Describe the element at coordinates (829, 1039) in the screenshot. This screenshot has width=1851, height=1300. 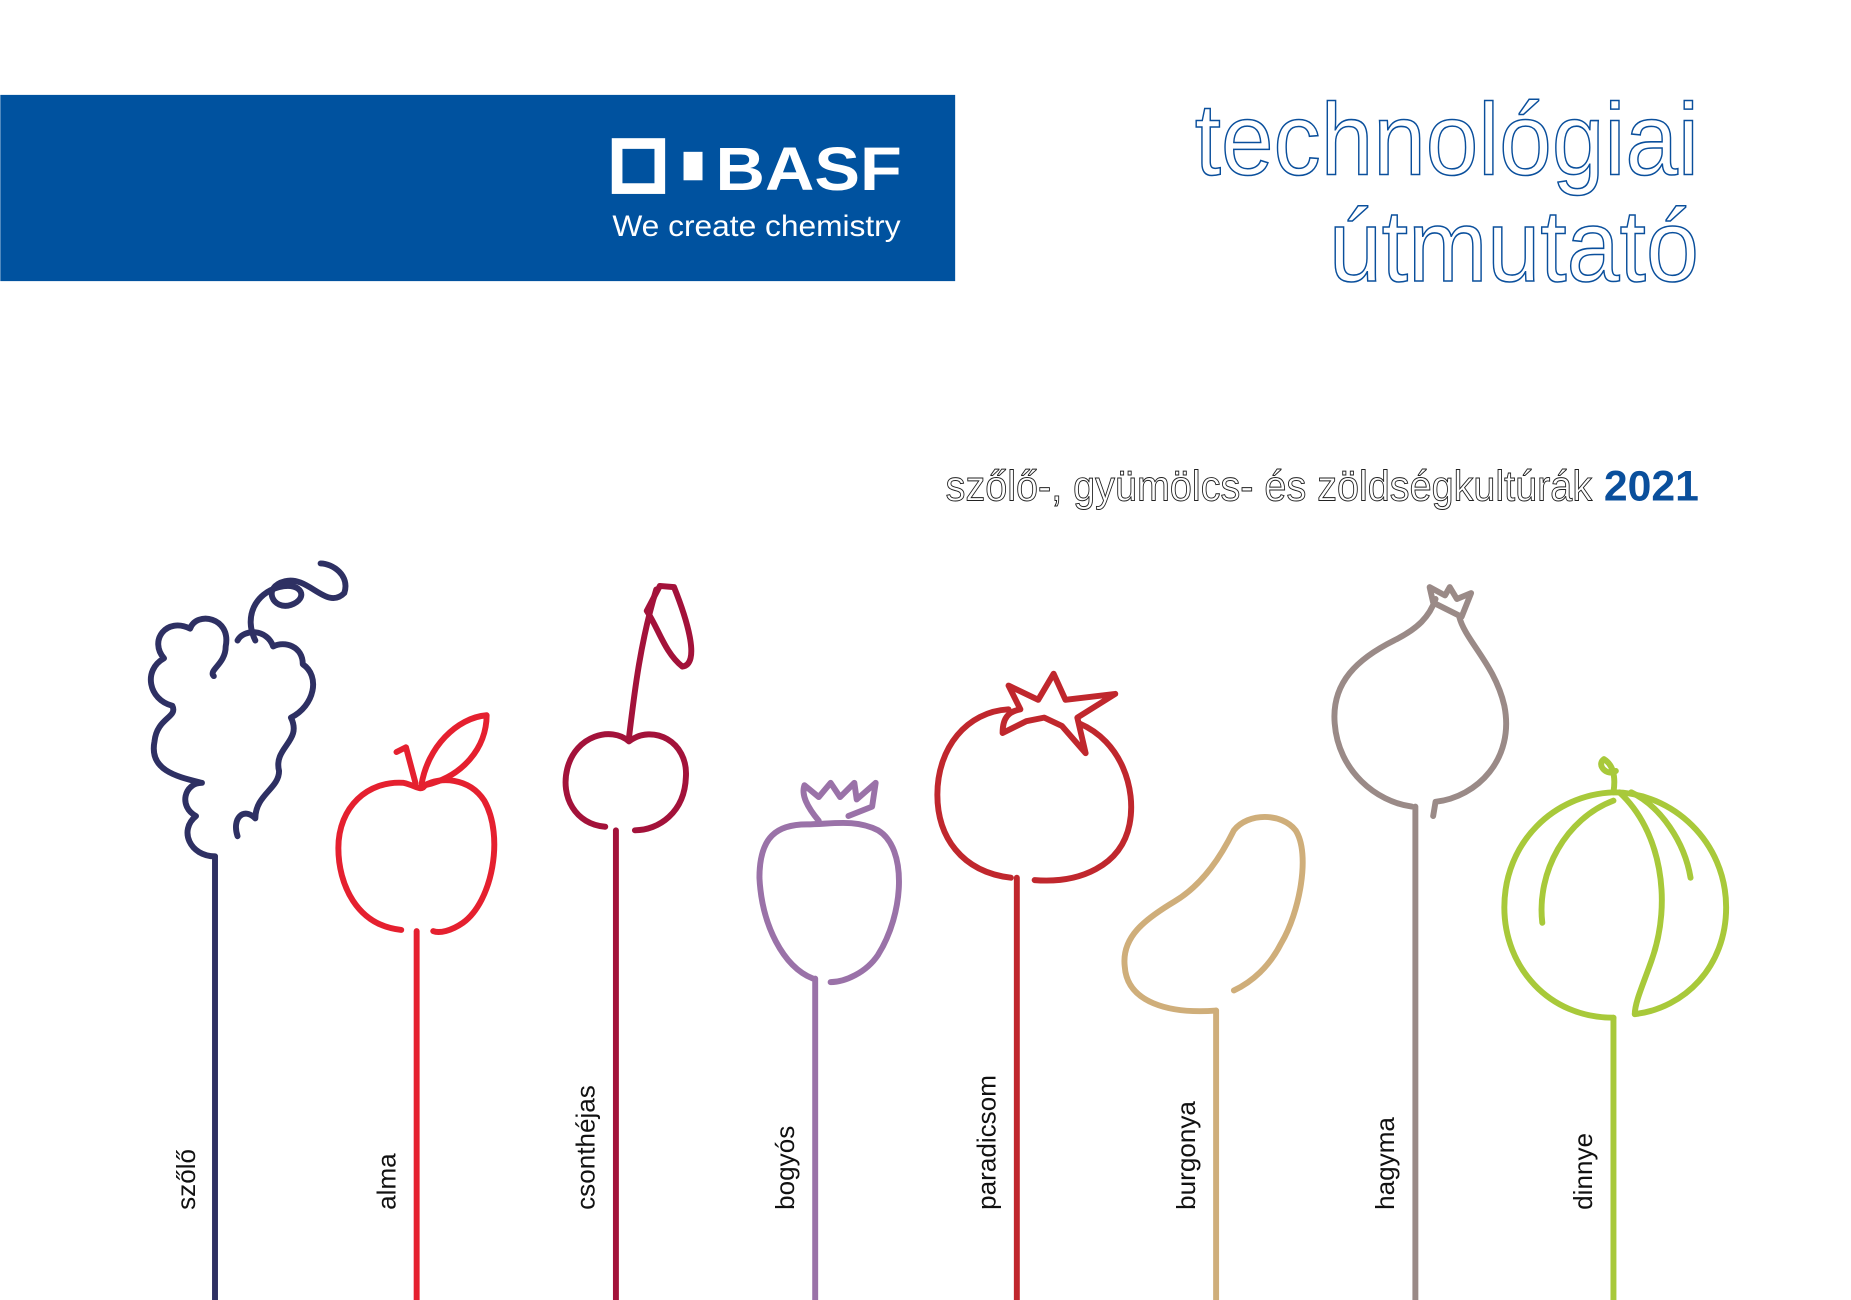
I see `strawberry-icon` at that location.